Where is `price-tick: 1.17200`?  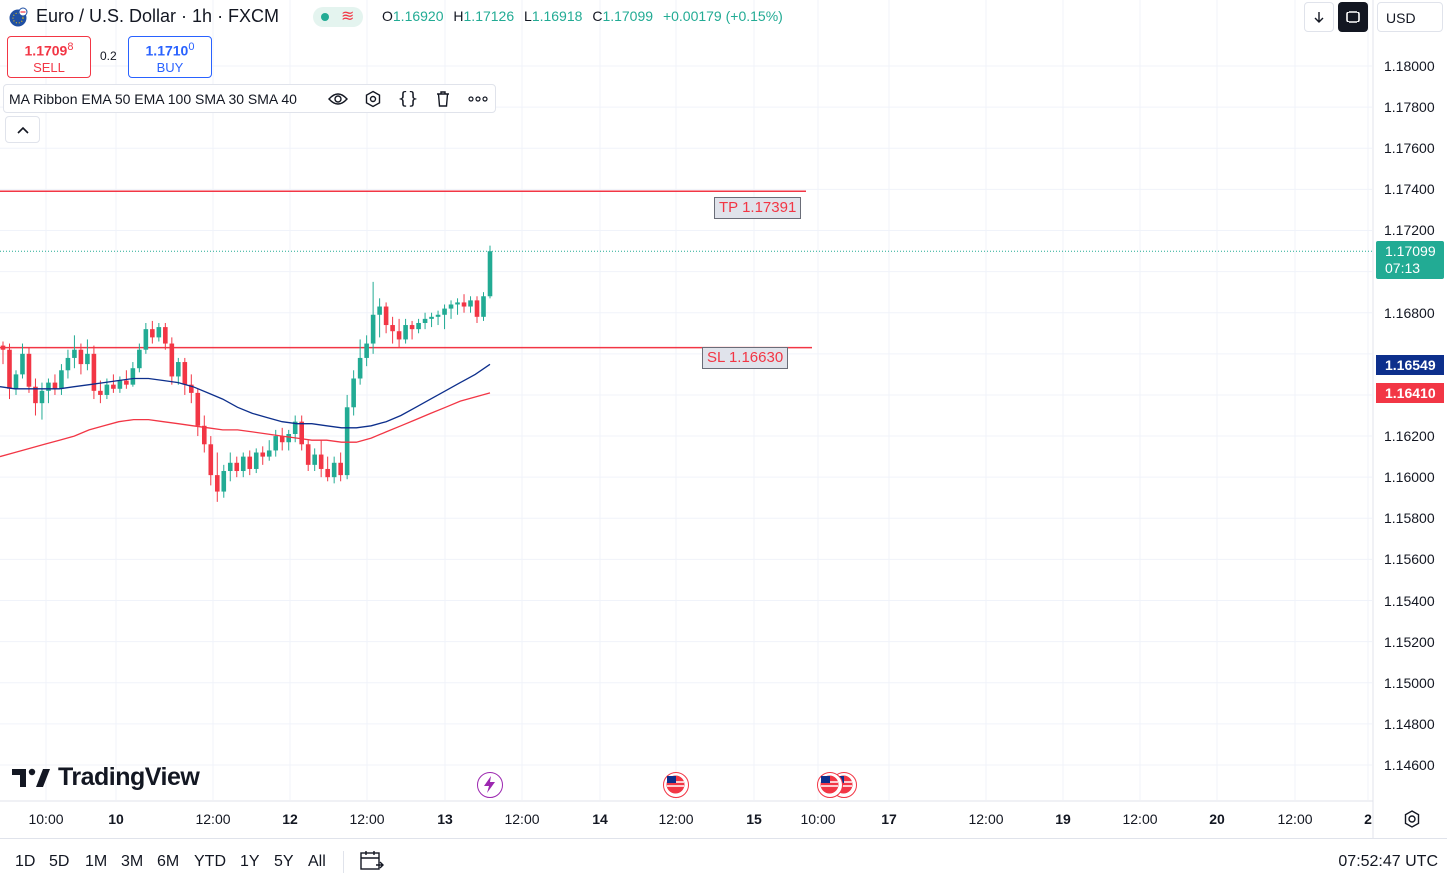
price-tick: 1.17200 is located at coordinates (1409, 230).